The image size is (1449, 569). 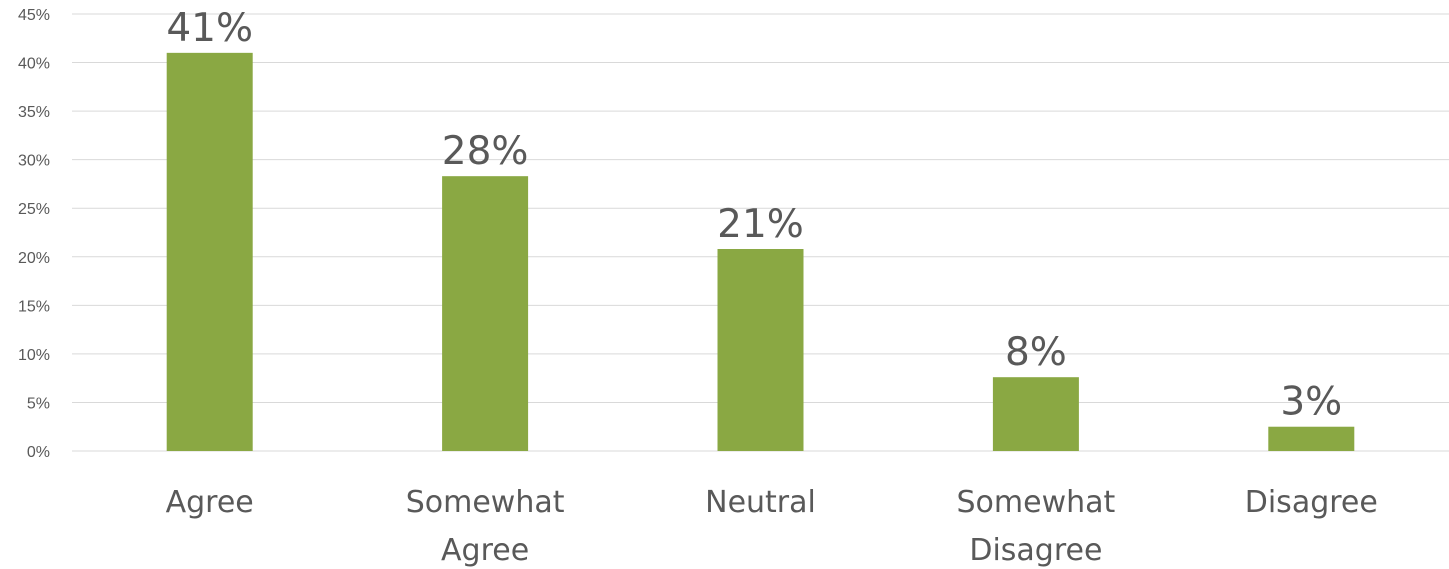 I want to click on data-label: 3%, so click(x=1311, y=402).